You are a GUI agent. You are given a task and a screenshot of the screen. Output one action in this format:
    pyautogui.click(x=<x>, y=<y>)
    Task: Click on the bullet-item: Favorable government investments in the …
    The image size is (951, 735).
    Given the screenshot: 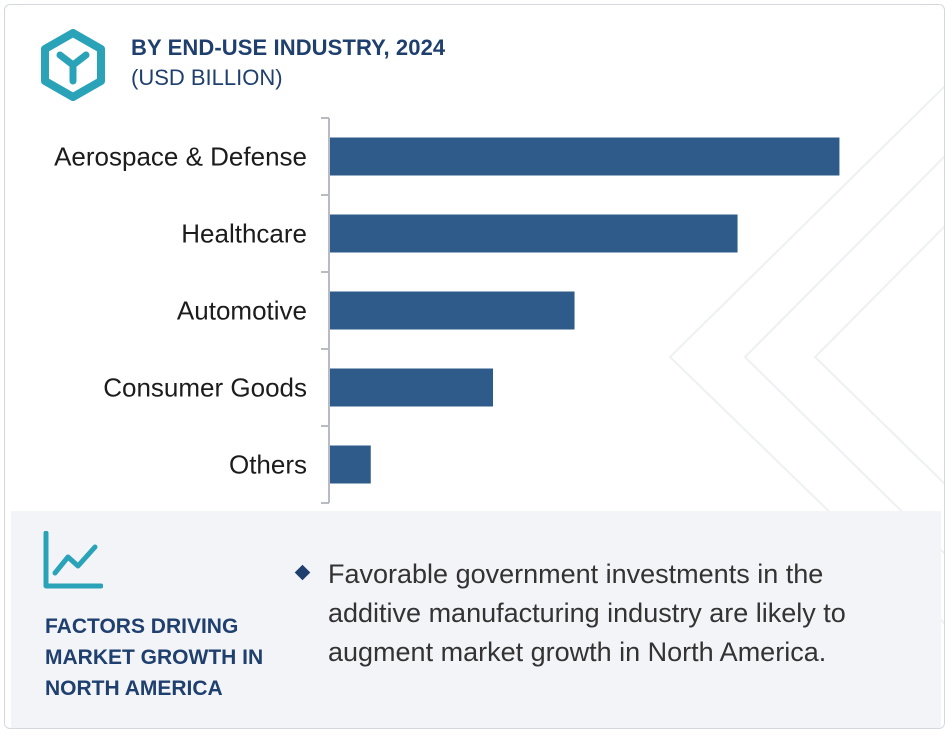 What is the action you would take?
    pyautogui.click(x=606, y=613)
    